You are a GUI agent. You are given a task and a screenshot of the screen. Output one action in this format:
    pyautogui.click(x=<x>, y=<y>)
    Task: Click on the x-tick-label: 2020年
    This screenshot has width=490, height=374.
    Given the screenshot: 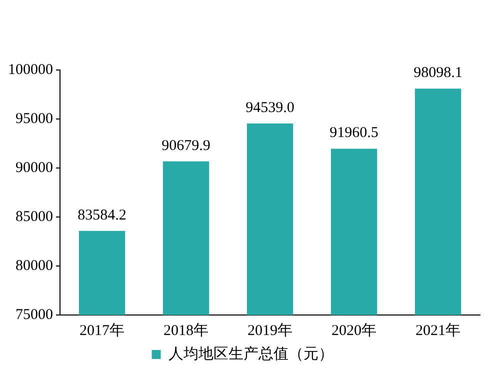 What is the action you would take?
    pyautogui.click(x=354, y=330)
    